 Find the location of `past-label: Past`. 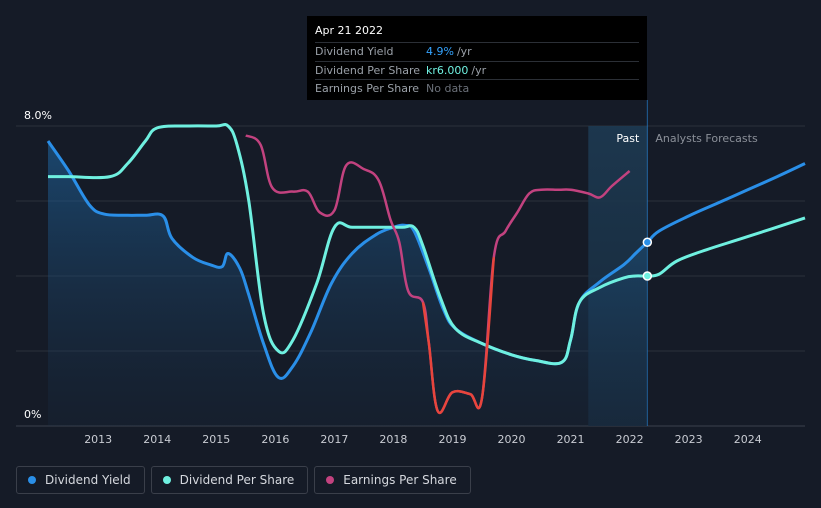

past-label: Past is located at coordinates (628, 138).